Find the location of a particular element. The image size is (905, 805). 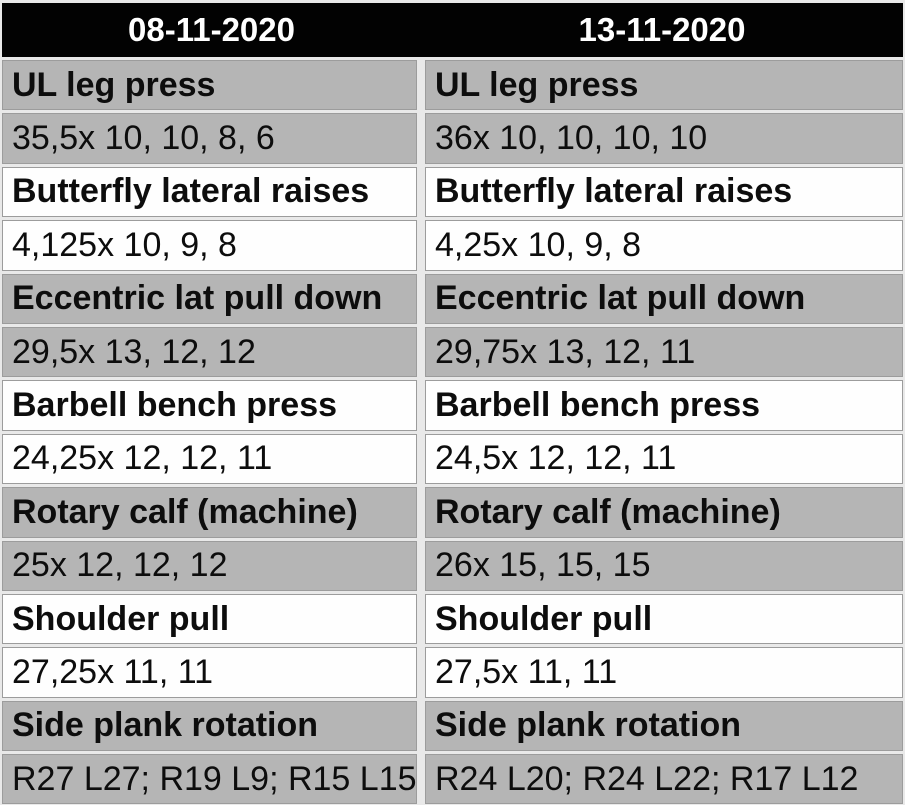

exercise-sets-cell: 27,25x 11, 11 is located at coordinates (209, 672).